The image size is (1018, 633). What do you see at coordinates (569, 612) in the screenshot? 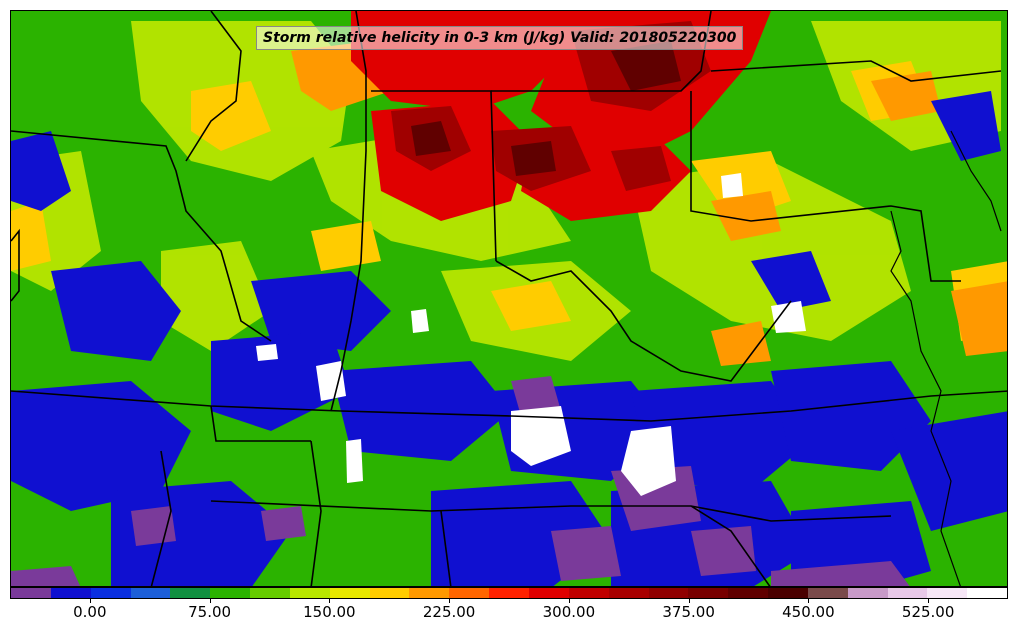
I see `colorbar-tick-label: 300.00` at bounding box center [569, 612].